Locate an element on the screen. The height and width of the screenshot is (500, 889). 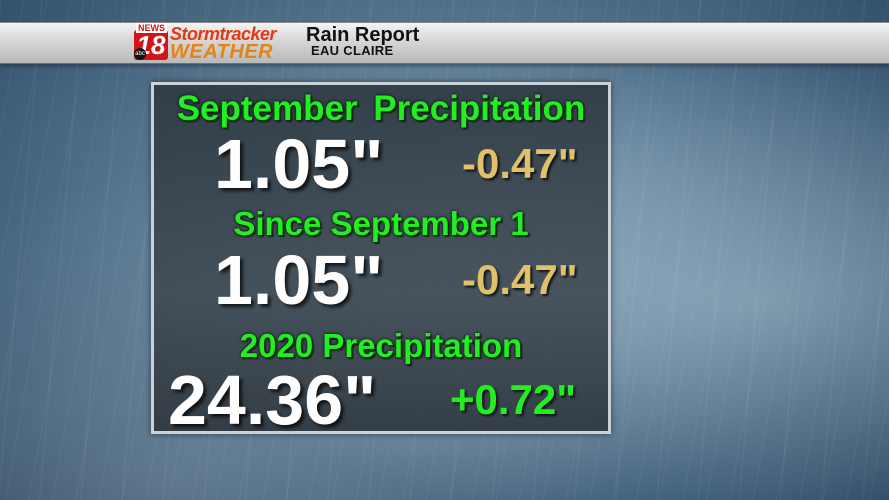
year-departure: +0.72" is located at coordinates (513, 399).